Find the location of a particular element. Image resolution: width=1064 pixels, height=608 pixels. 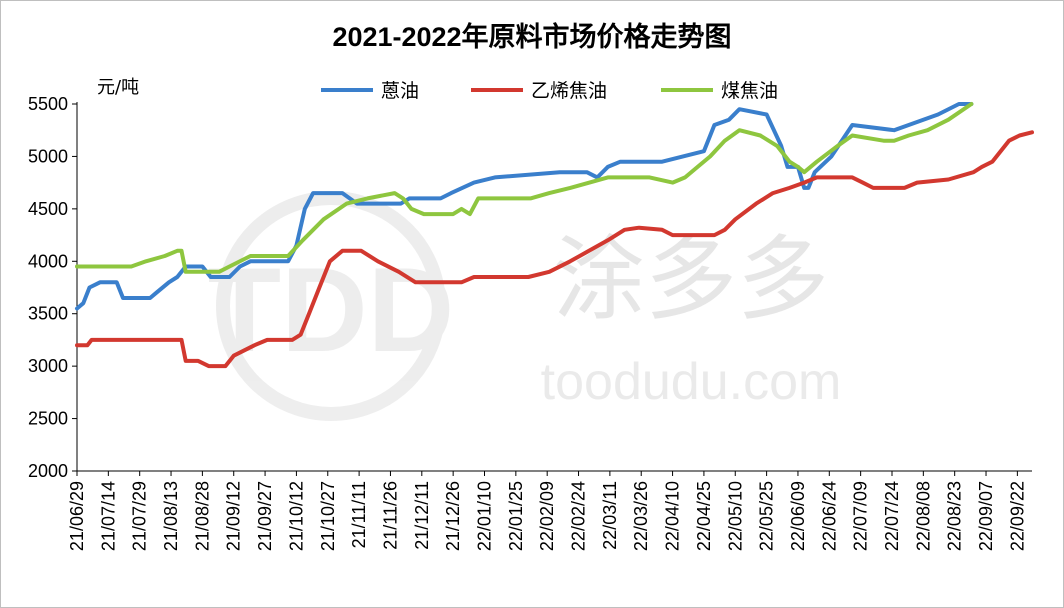

x-tick-label: 22/01/25 is located at coordinates (516, 516).